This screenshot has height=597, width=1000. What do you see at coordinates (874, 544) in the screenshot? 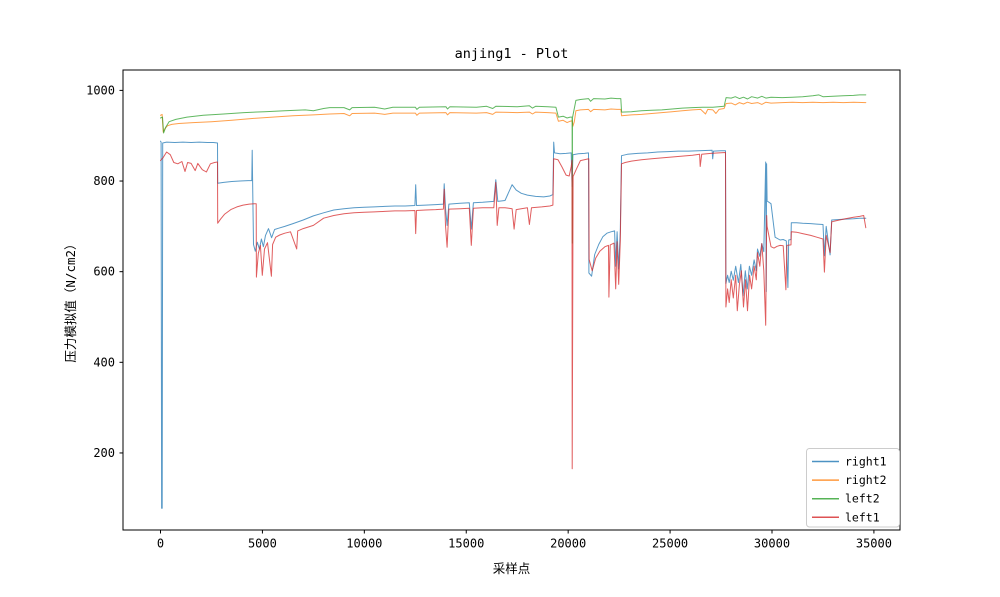
I see `x-tick-label: 35000` at bounding box center [874, 544].